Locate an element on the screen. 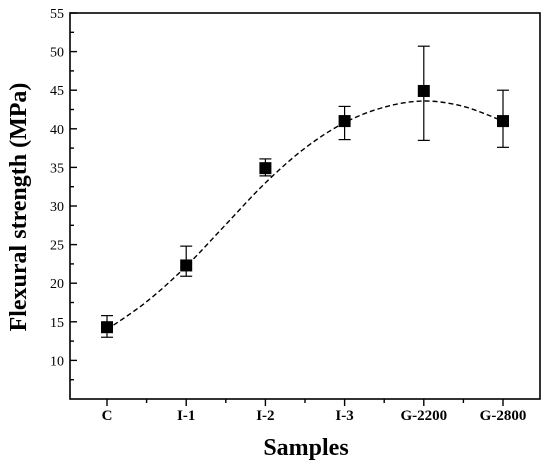 This screenshot has height=468, width=550. y-tick-label: 40 is located at coordinates (57, 130).